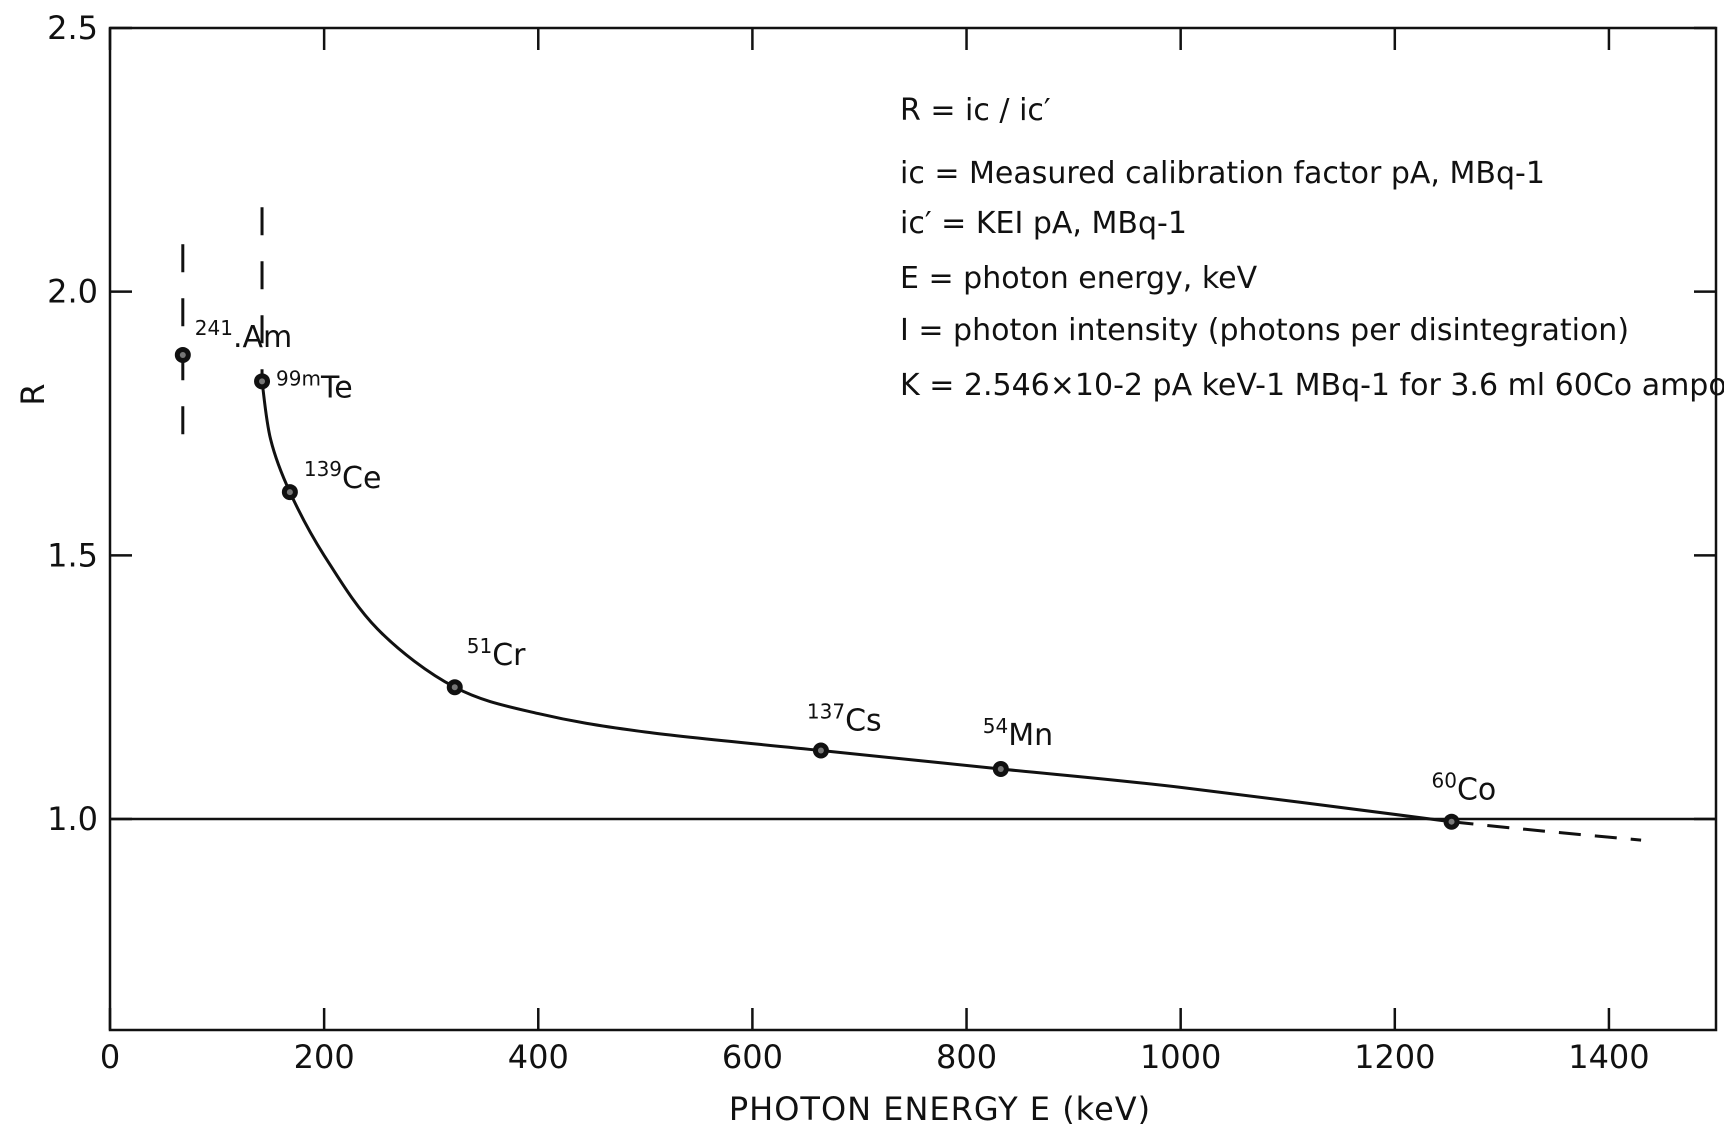 The width and height of the screenshot is (1724, 1133). I want to click on legend-def-r: R = ic / ic′, so click(975, 110).